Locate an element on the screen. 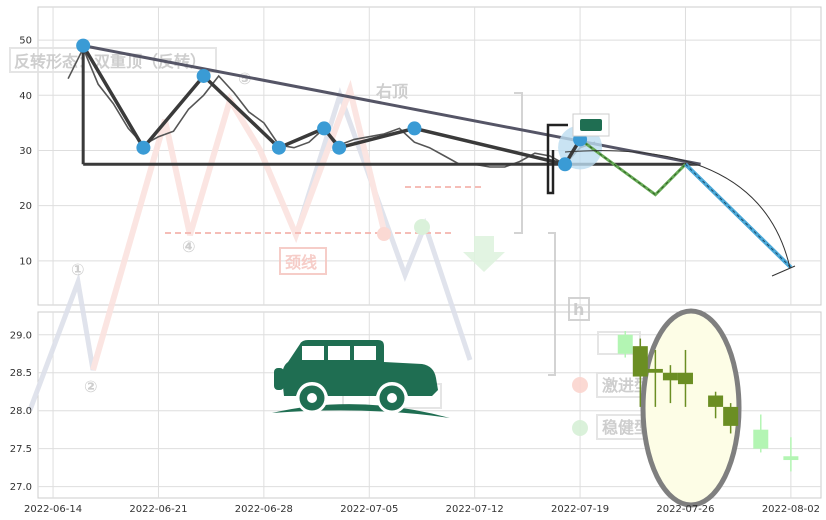 The image size is (826, 520). watermark-sell-dot-red is located at coordinates (384, 234).